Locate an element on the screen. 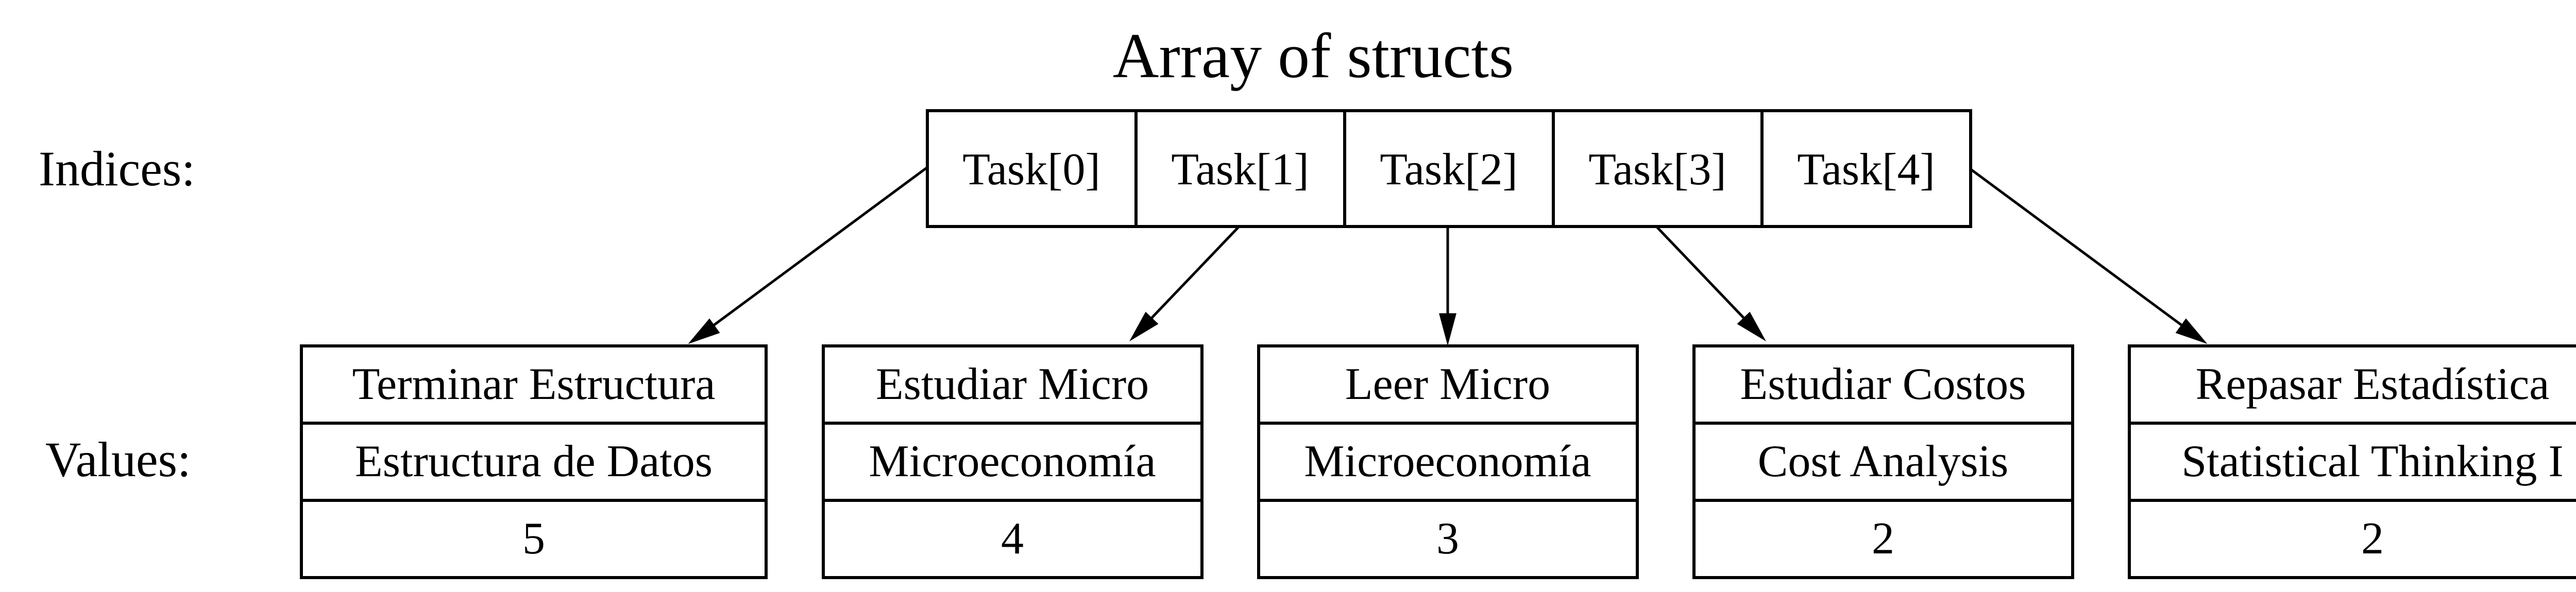  index-cell: Task[2] is located at coordinates (1449, 168).